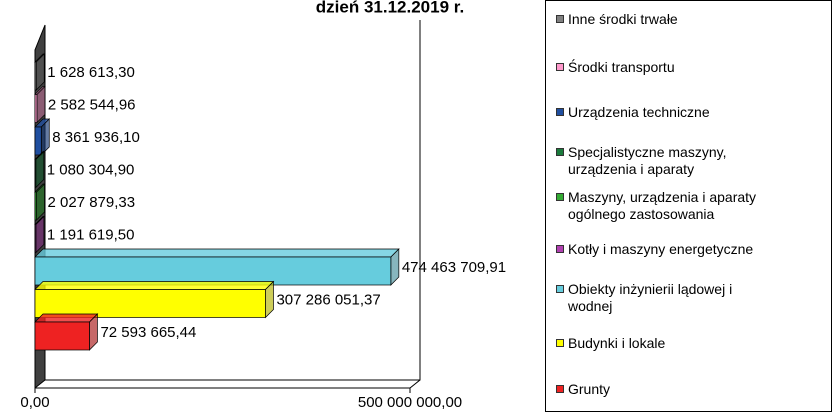  I want to click on value-label: 1 628 613,30, so click(91, 72).